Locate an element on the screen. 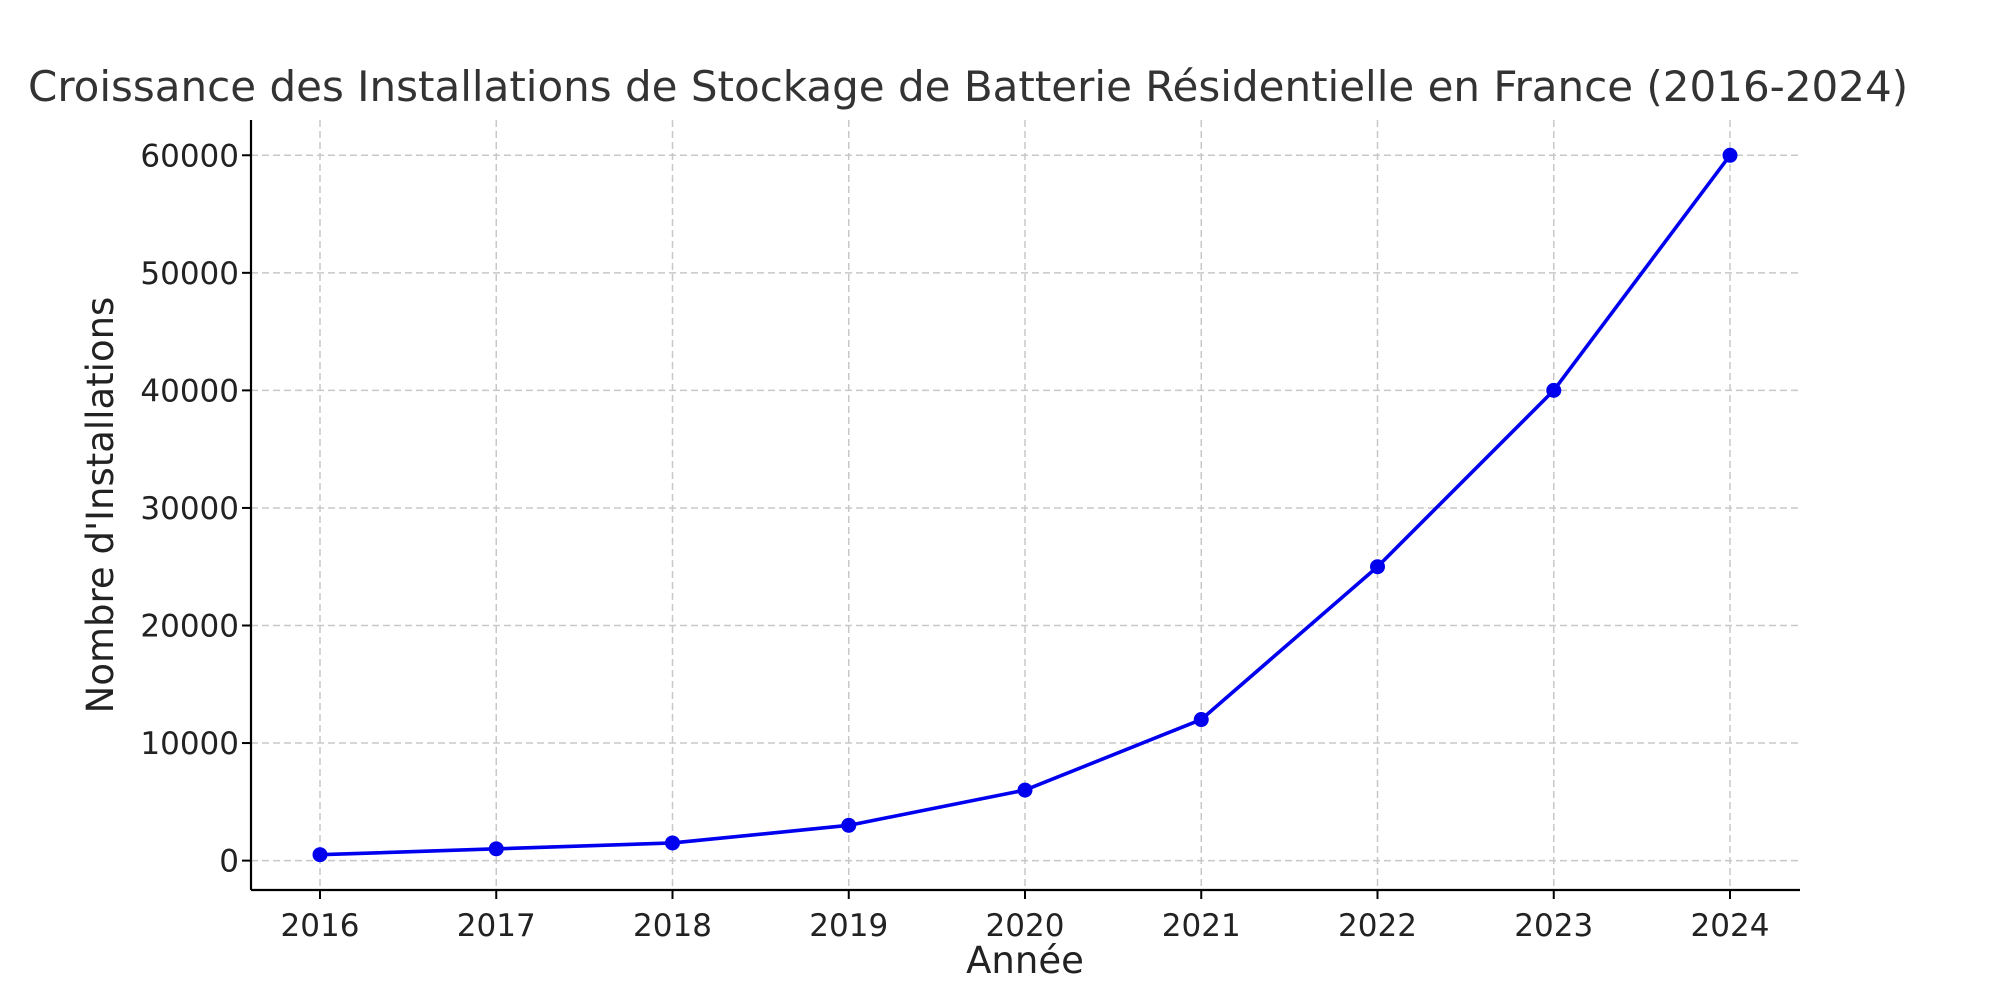 This screenshot has height=1000, width=2000. x-tick-label: 2017 is located at coordinates (496, 926).